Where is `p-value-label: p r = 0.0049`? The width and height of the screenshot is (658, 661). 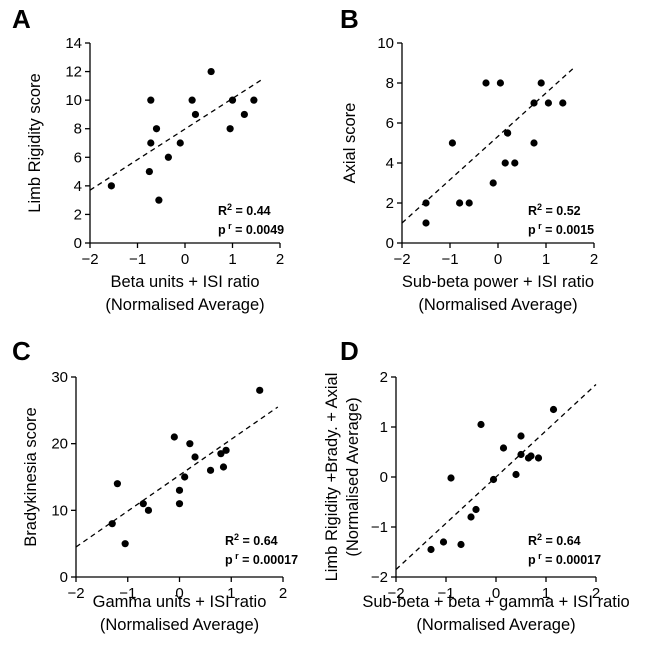 p-value-label: p r = 0.0049 is located at coordinates (251, 229).